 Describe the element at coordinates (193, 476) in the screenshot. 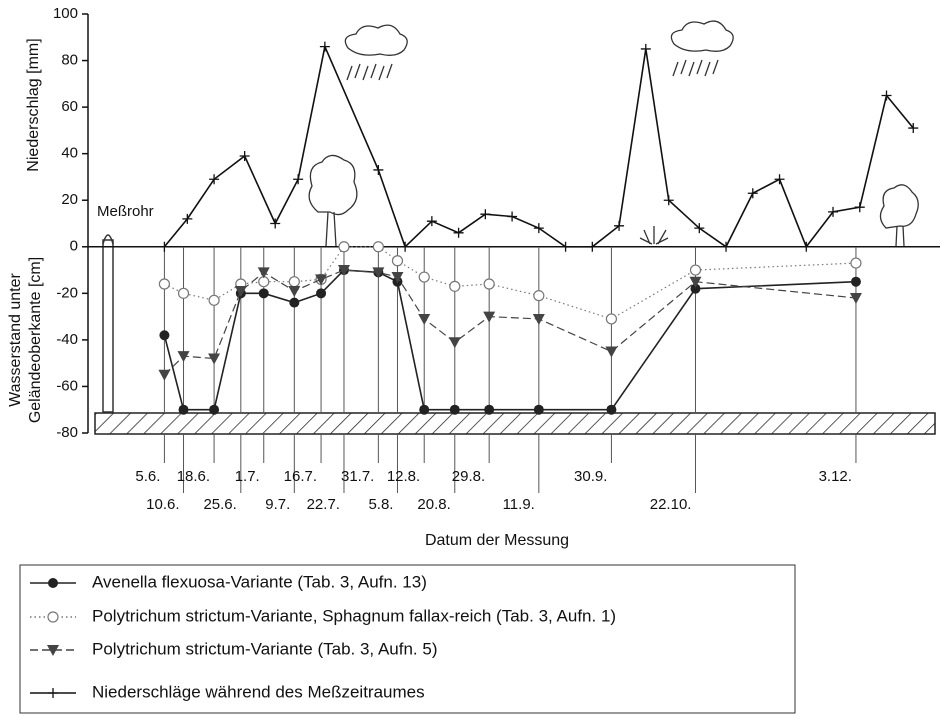

I see `x-tick-label: 18.6.` at that location.